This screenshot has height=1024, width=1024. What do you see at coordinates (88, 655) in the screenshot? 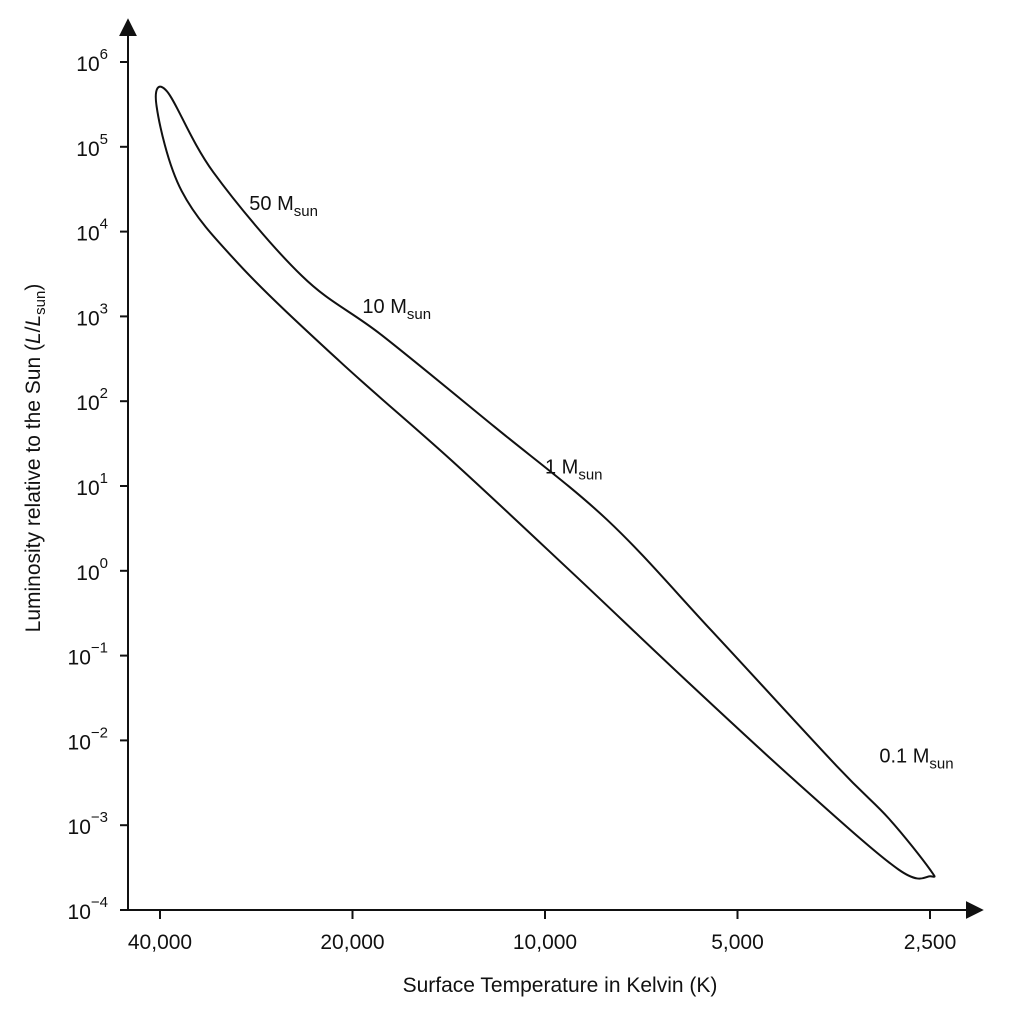
I see `y-tick-label: 10⁻¹` at bounding box center [88, 655].